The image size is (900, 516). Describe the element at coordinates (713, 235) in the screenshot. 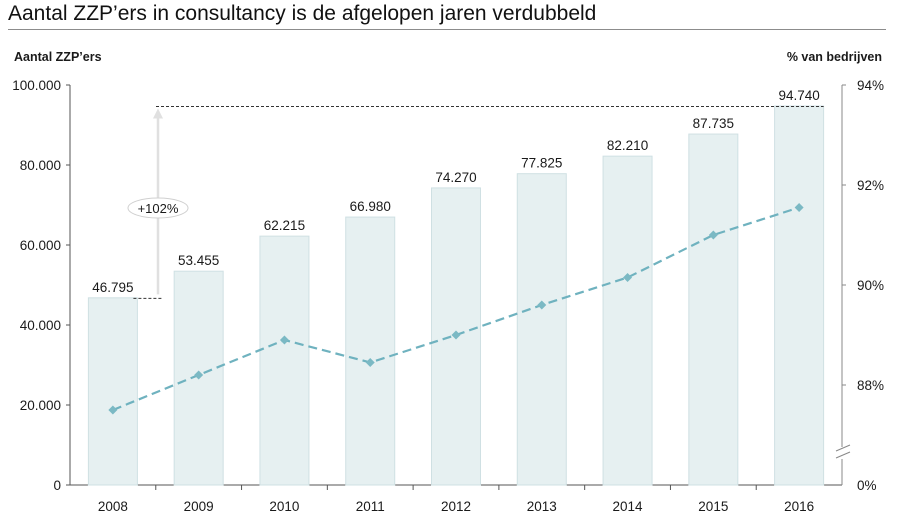

I see `line-marker-2015` at that location.